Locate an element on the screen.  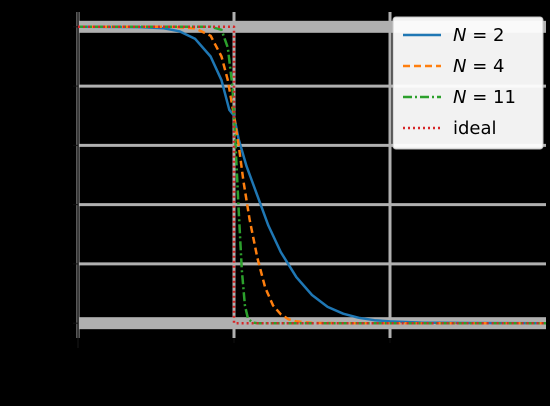
legend: N = 2 N = 4 N = 11 ideal is located at coordinates (468, 83).